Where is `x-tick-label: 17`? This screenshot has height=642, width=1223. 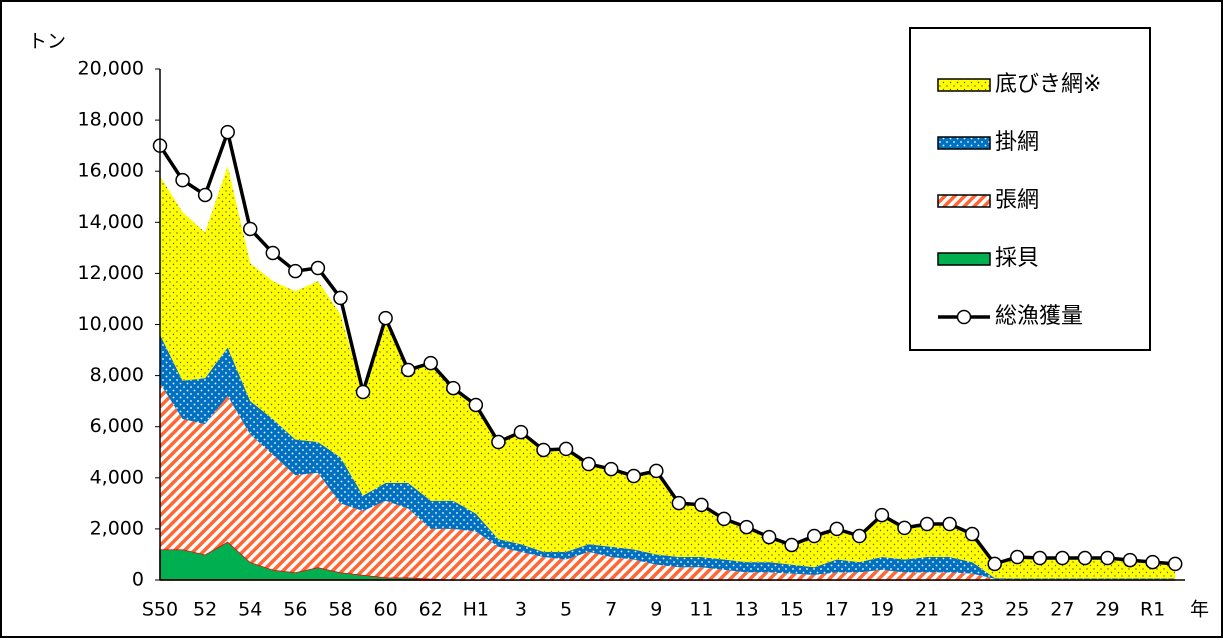 x-tick-label: 17 is located at coordinates (837, 610).